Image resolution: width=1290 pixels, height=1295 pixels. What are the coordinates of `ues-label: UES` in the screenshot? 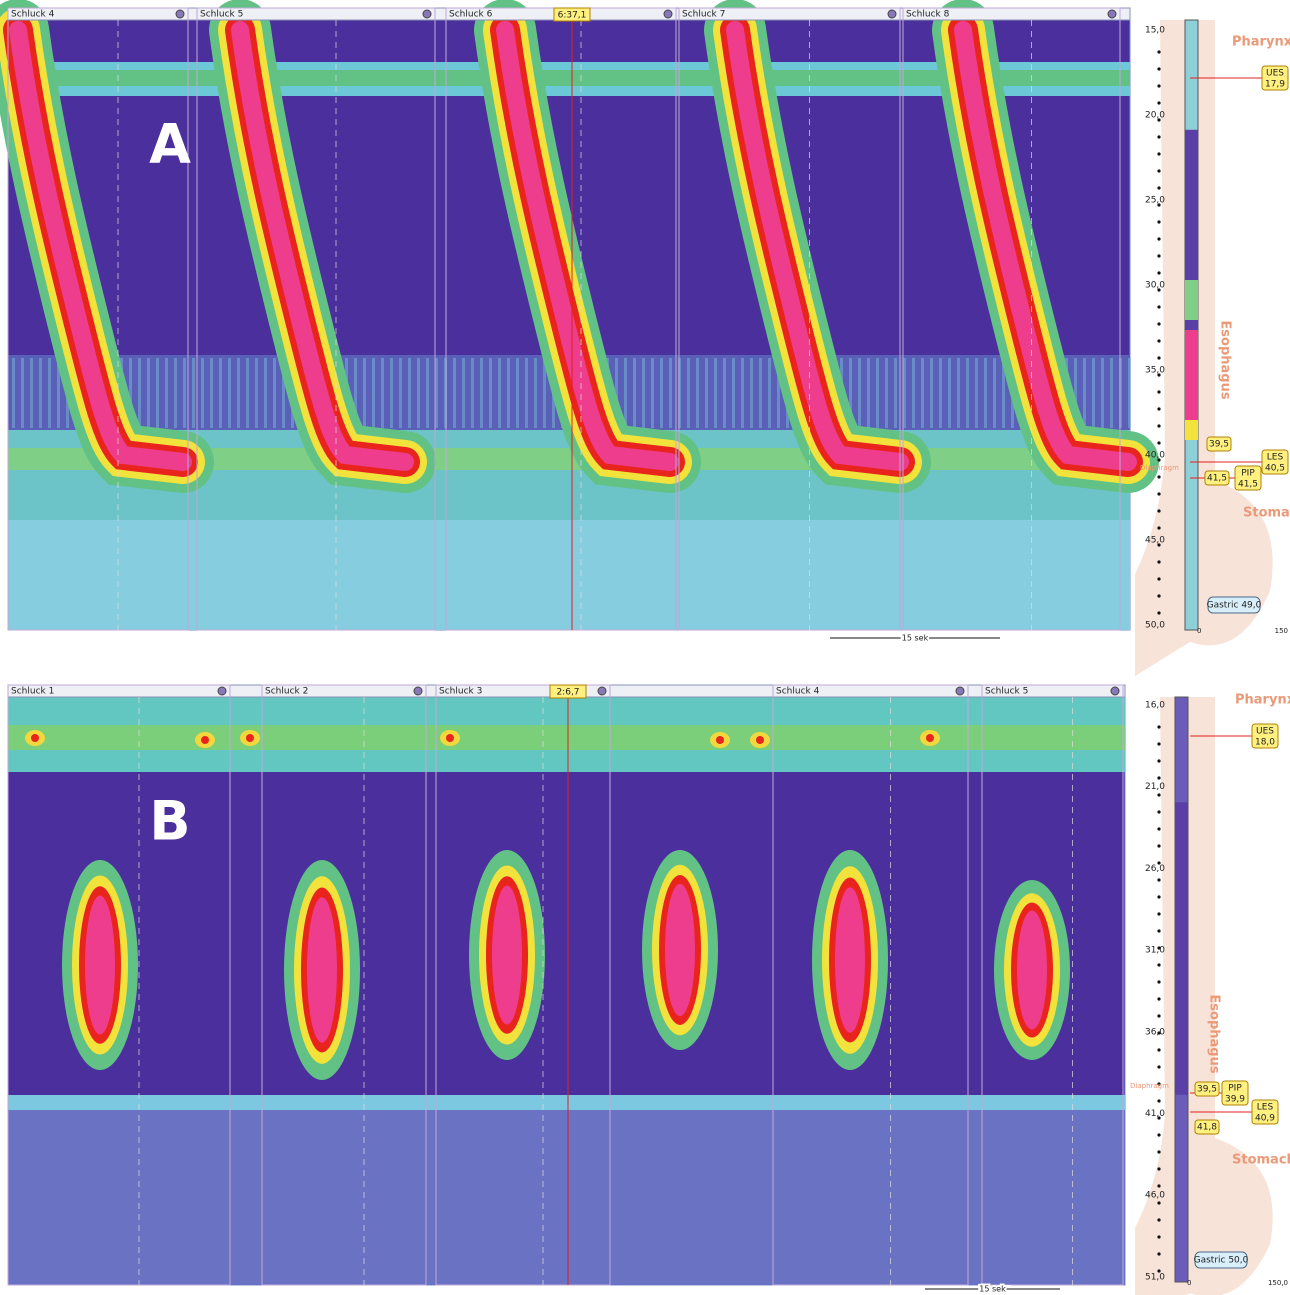 It's located at (1265, 732).